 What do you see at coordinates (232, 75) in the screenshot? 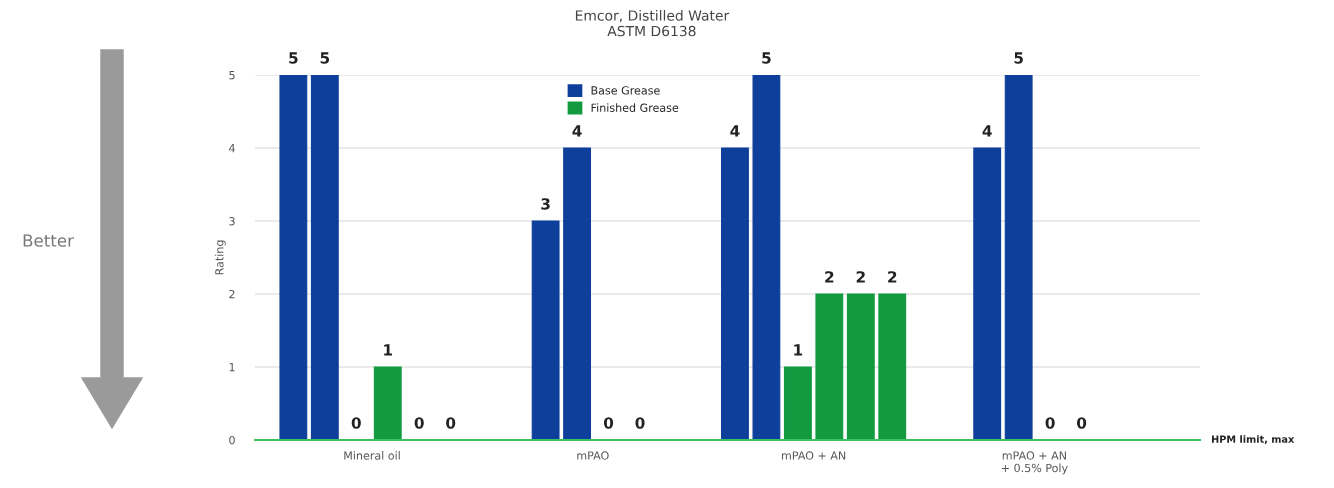
I see `y-tick-label: 5` at bounding box center [232, 75].